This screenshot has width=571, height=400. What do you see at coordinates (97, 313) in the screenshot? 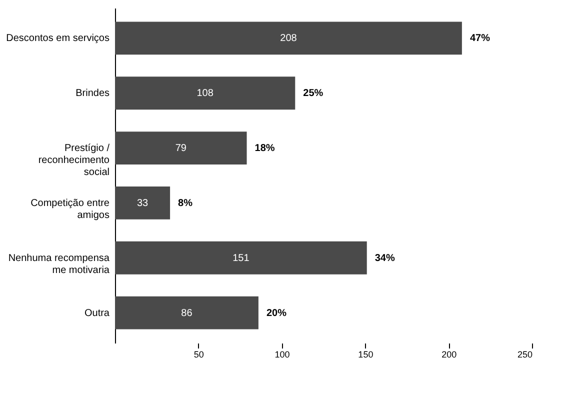
I see `y-tick-label: Outra` at bounding box center [97, 313].